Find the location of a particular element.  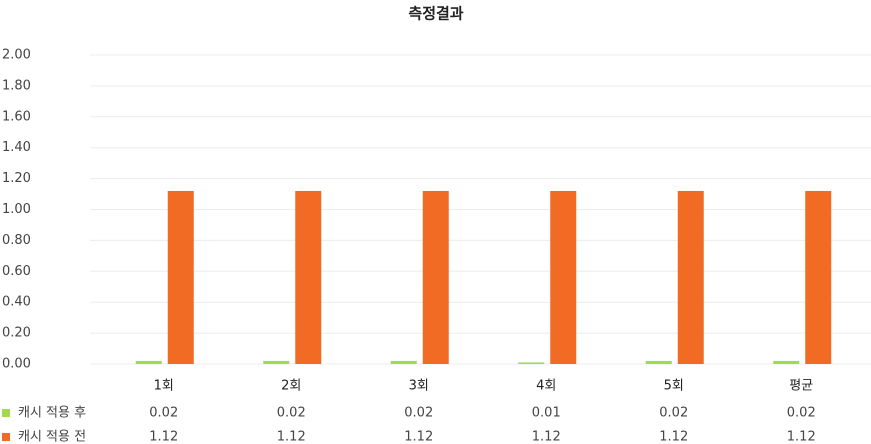

y-tick-label: 2.00 is located at coordinates (16, 55).